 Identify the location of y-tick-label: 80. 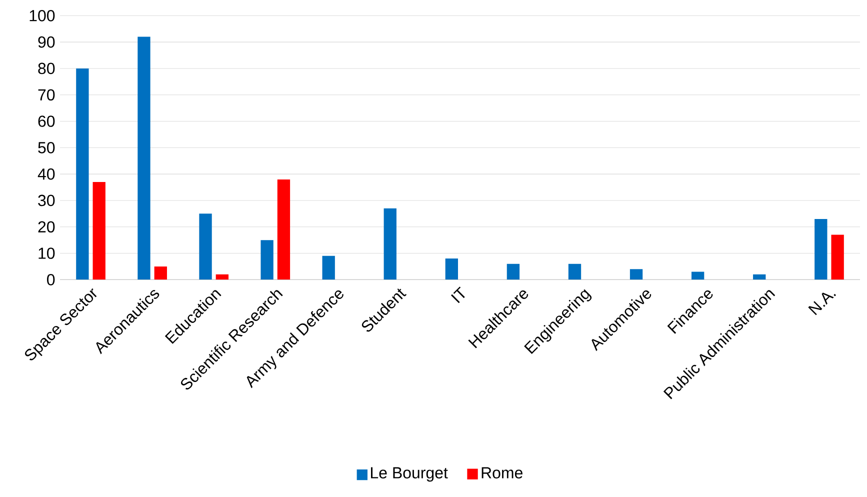
(46, 68).